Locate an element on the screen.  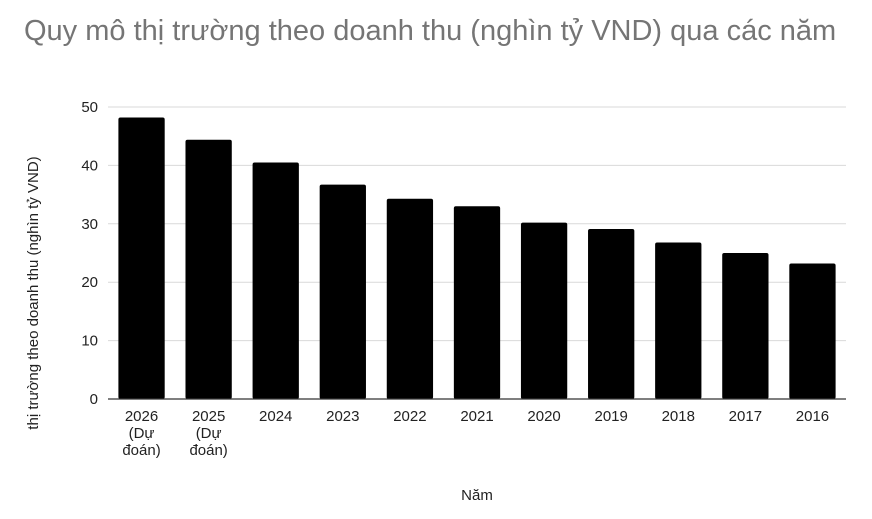
x-tick-label: 2017 is located at coordinates (745, 416).